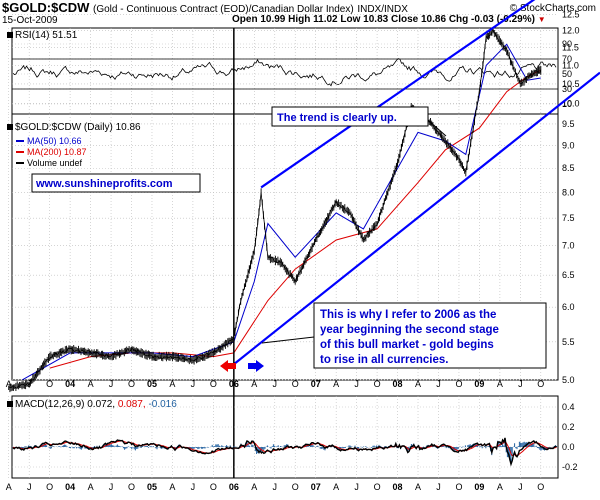  What do you see at coordinates (568, 407) in the screenshot?
I see `macd-tick-label: 0.4` at bounding box center [568, 407].